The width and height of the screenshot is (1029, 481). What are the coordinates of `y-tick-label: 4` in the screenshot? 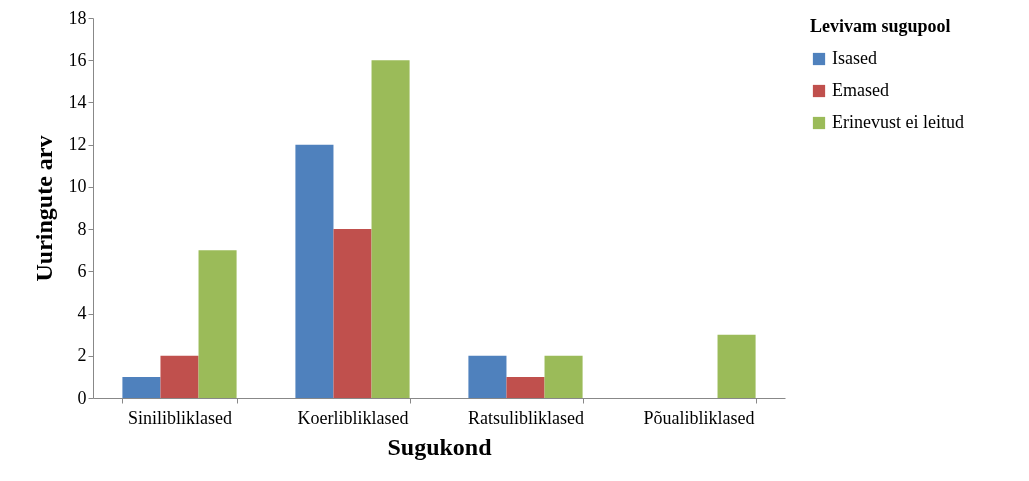 It's located at (82, 313).